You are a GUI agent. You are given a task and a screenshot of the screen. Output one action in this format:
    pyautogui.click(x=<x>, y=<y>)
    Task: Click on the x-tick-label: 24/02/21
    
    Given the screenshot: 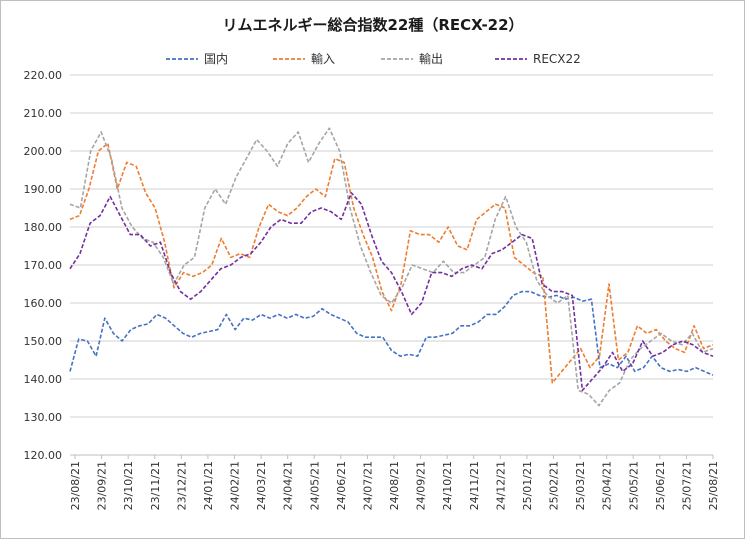 What is the action you would take?
    pyautogui.click(x=235, y=485)
    